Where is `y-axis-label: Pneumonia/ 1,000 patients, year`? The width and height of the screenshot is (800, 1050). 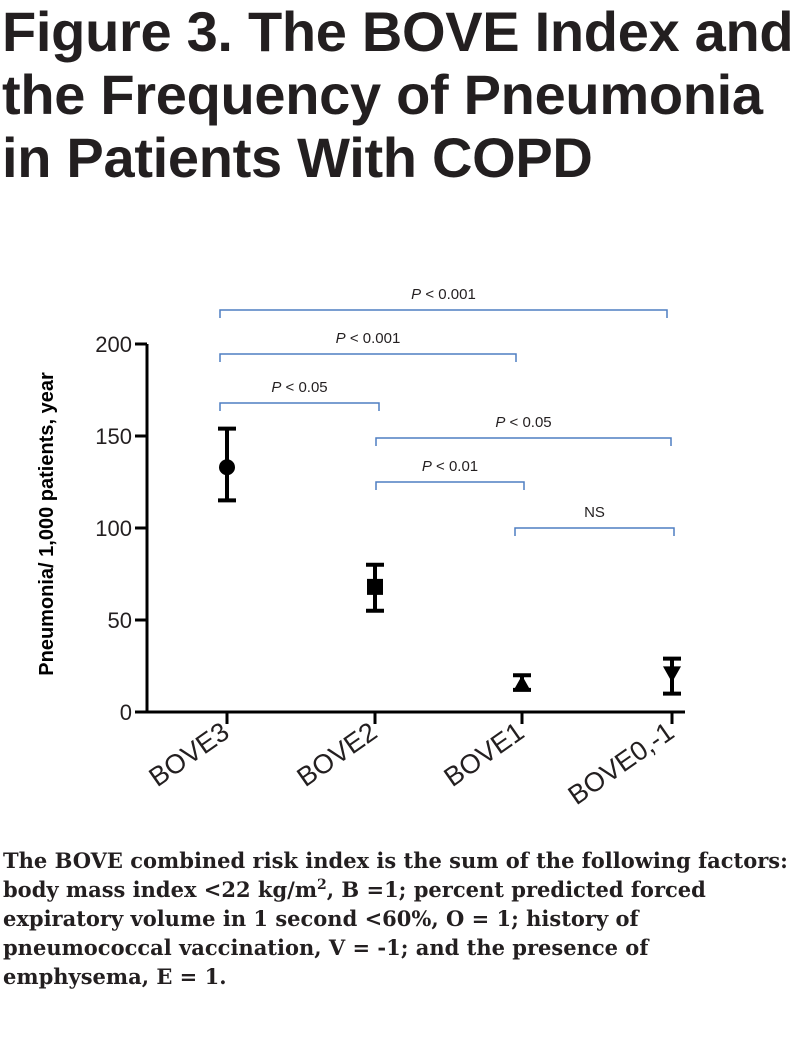 y-axis-label: Pneumonia/ 1,000 patients, year is located at coordinates (47, 524).